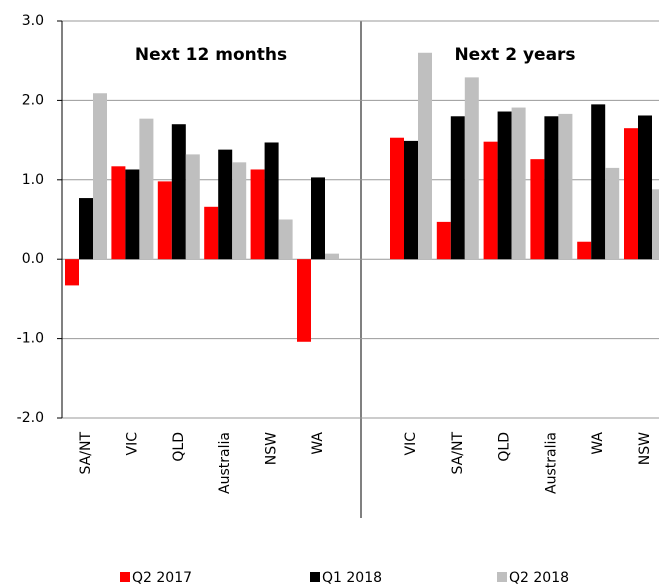 The width and height of the screenshot is (659, 588). I want to click on y-tick-label: 0.0, so click(33, 259).